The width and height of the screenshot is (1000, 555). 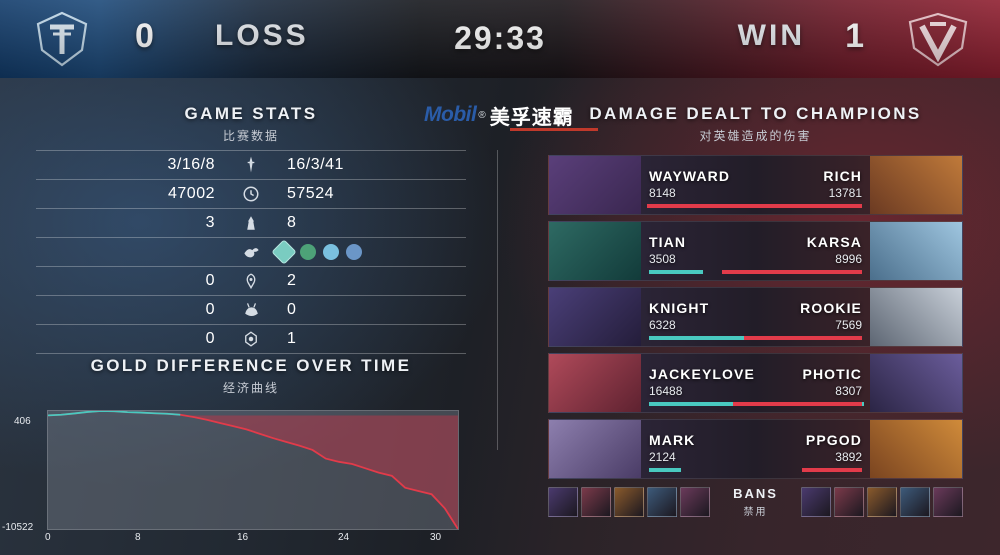 What do you see at coordinates (250, 136) in the screenshot?
I see `game-stats-title-cn: 比赛数据` at bounding box center [250, 136].